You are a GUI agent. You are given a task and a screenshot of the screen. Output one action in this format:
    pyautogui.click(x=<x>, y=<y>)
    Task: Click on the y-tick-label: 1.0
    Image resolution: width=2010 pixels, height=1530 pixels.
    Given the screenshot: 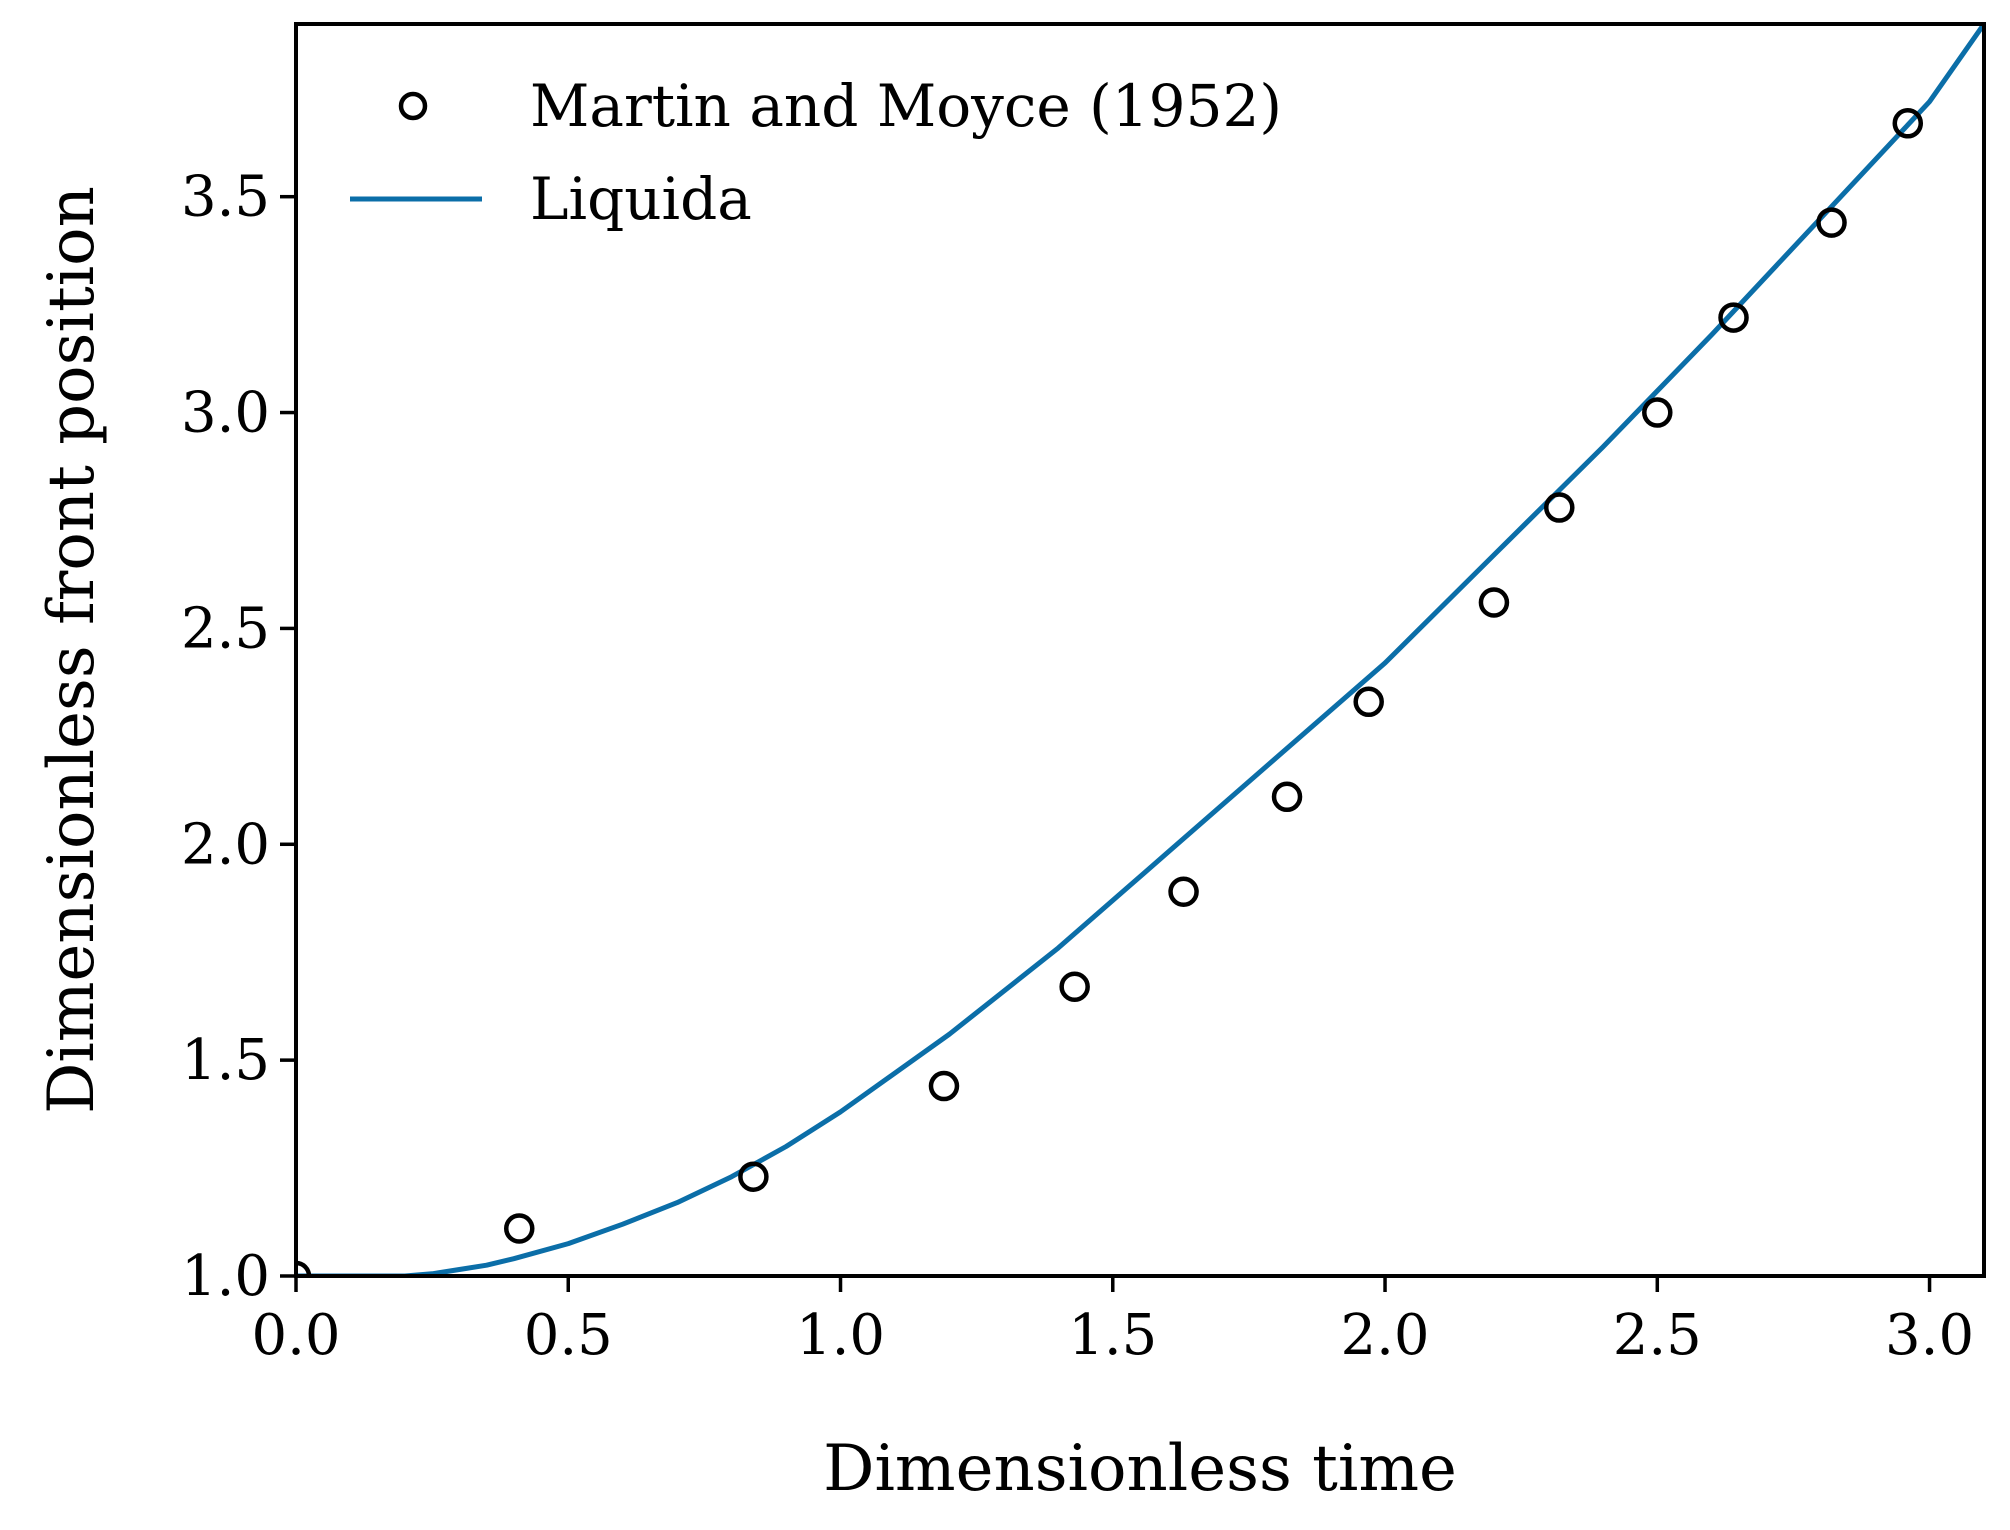 What is the action you would take?
    pyautogui.click(x=225, y=1276)
    